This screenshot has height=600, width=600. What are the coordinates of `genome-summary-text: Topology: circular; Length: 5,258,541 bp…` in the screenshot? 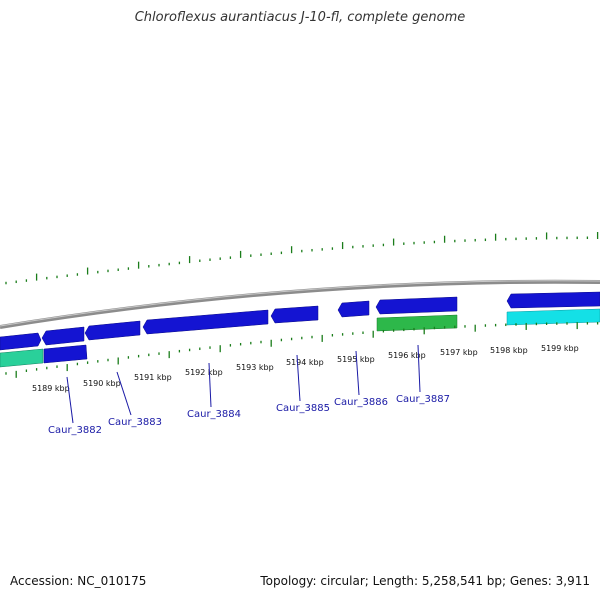 It's located at (425, 581).